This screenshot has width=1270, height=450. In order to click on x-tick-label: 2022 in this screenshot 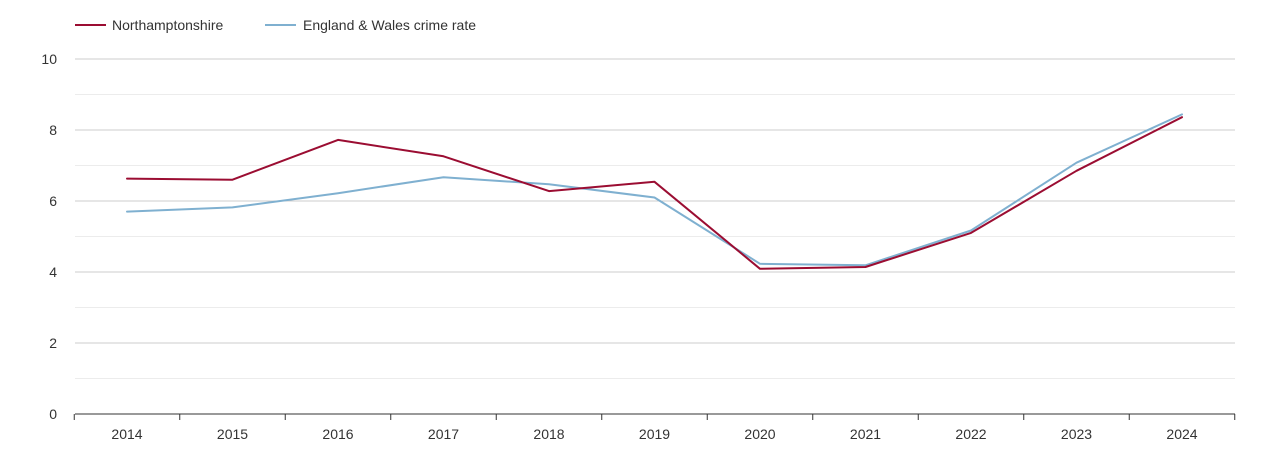, I will do `click(970, 434)`.